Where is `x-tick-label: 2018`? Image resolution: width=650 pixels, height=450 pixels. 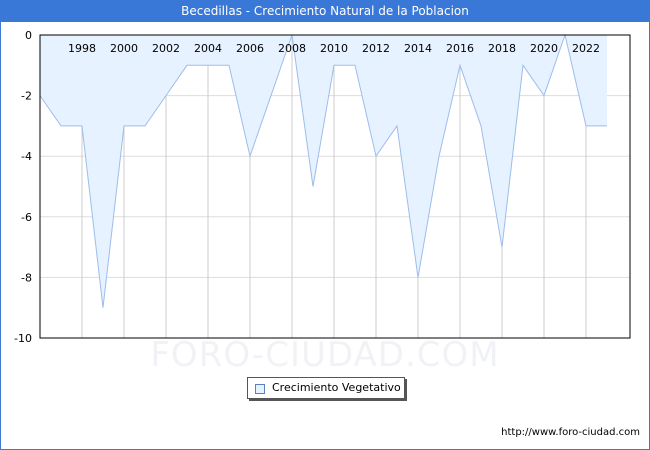
x-tick-label: 2018 is located at coordinates (502, 48).